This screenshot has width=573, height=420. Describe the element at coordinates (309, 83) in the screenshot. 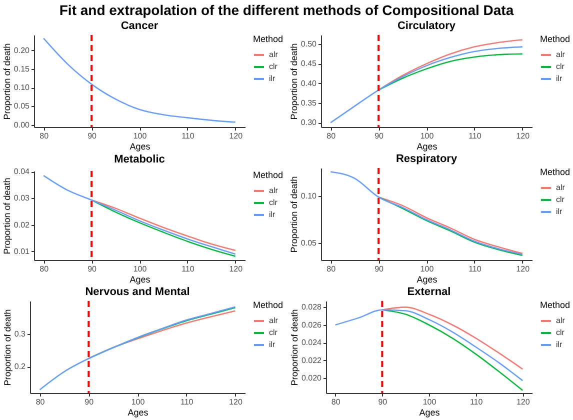

I see `y-tick-label: 0.40` at that location.